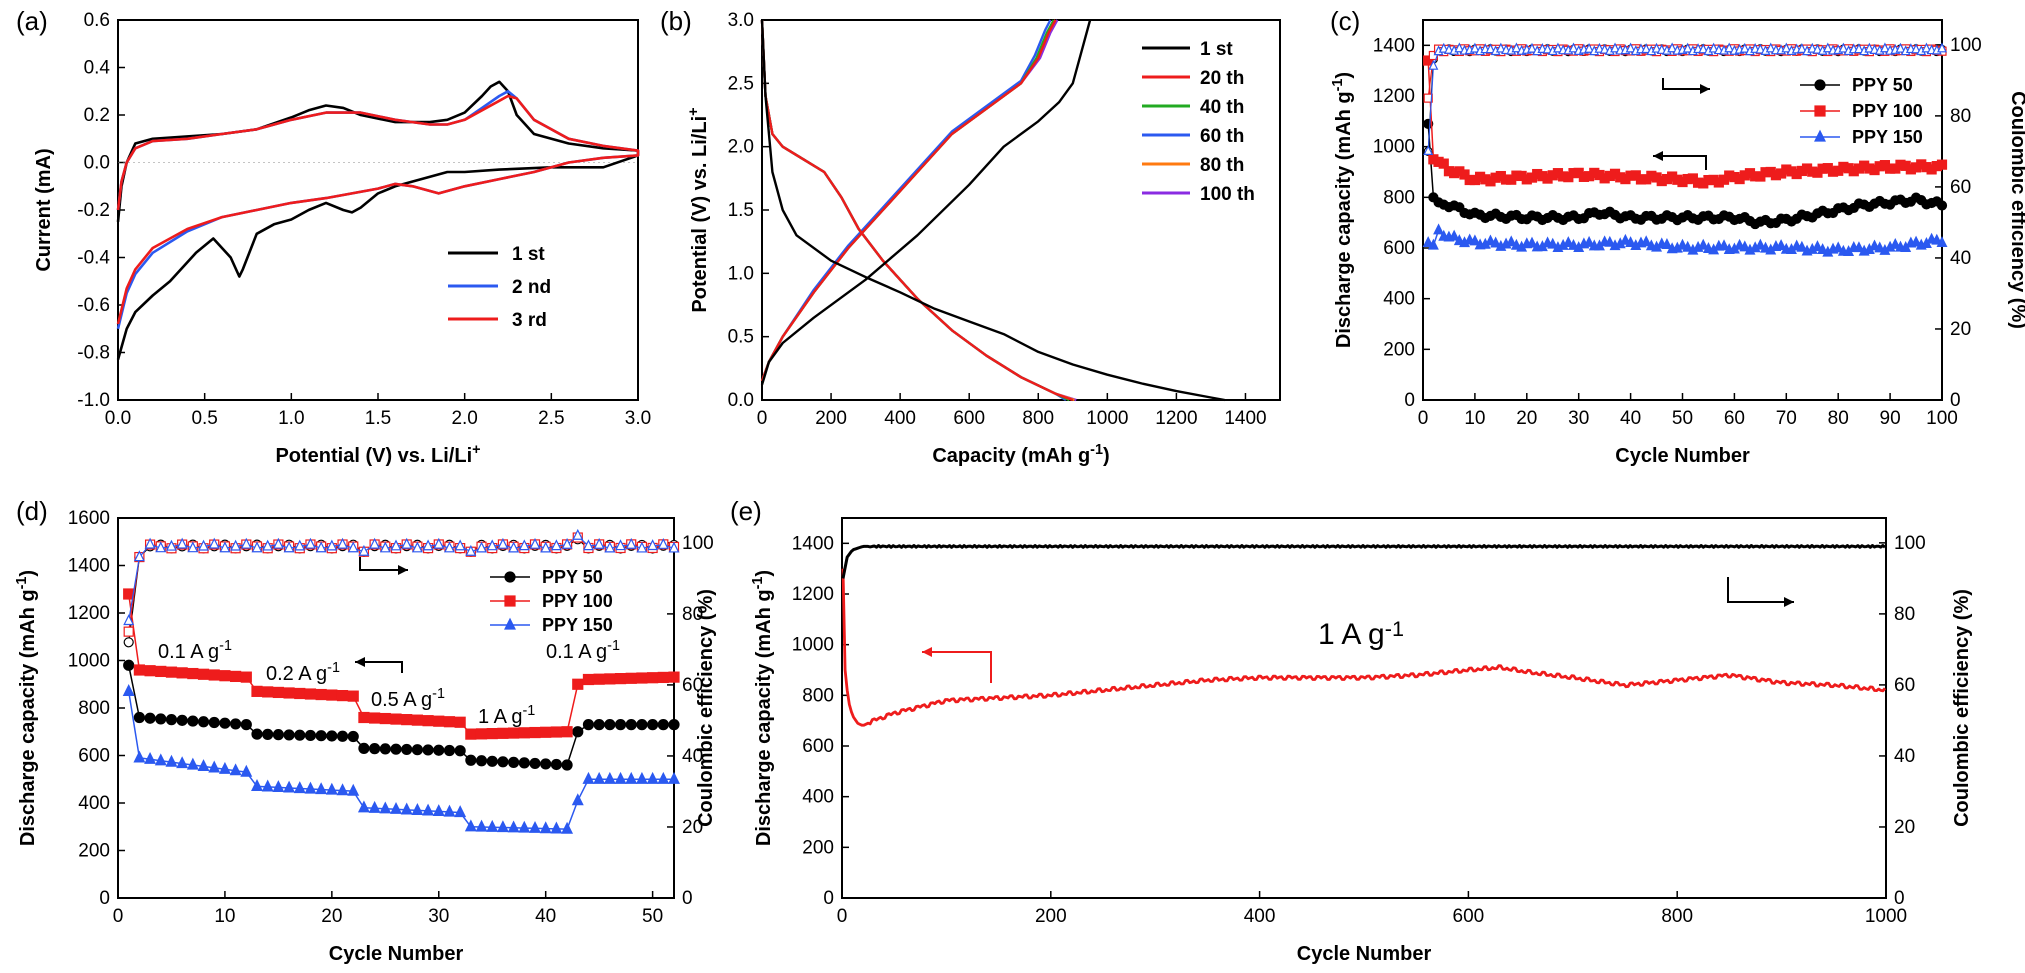  What do you see at coordinates (741, 273) in the screenshot?
I see `y-tick-label: 1.0` at bounding box center [741, 273].